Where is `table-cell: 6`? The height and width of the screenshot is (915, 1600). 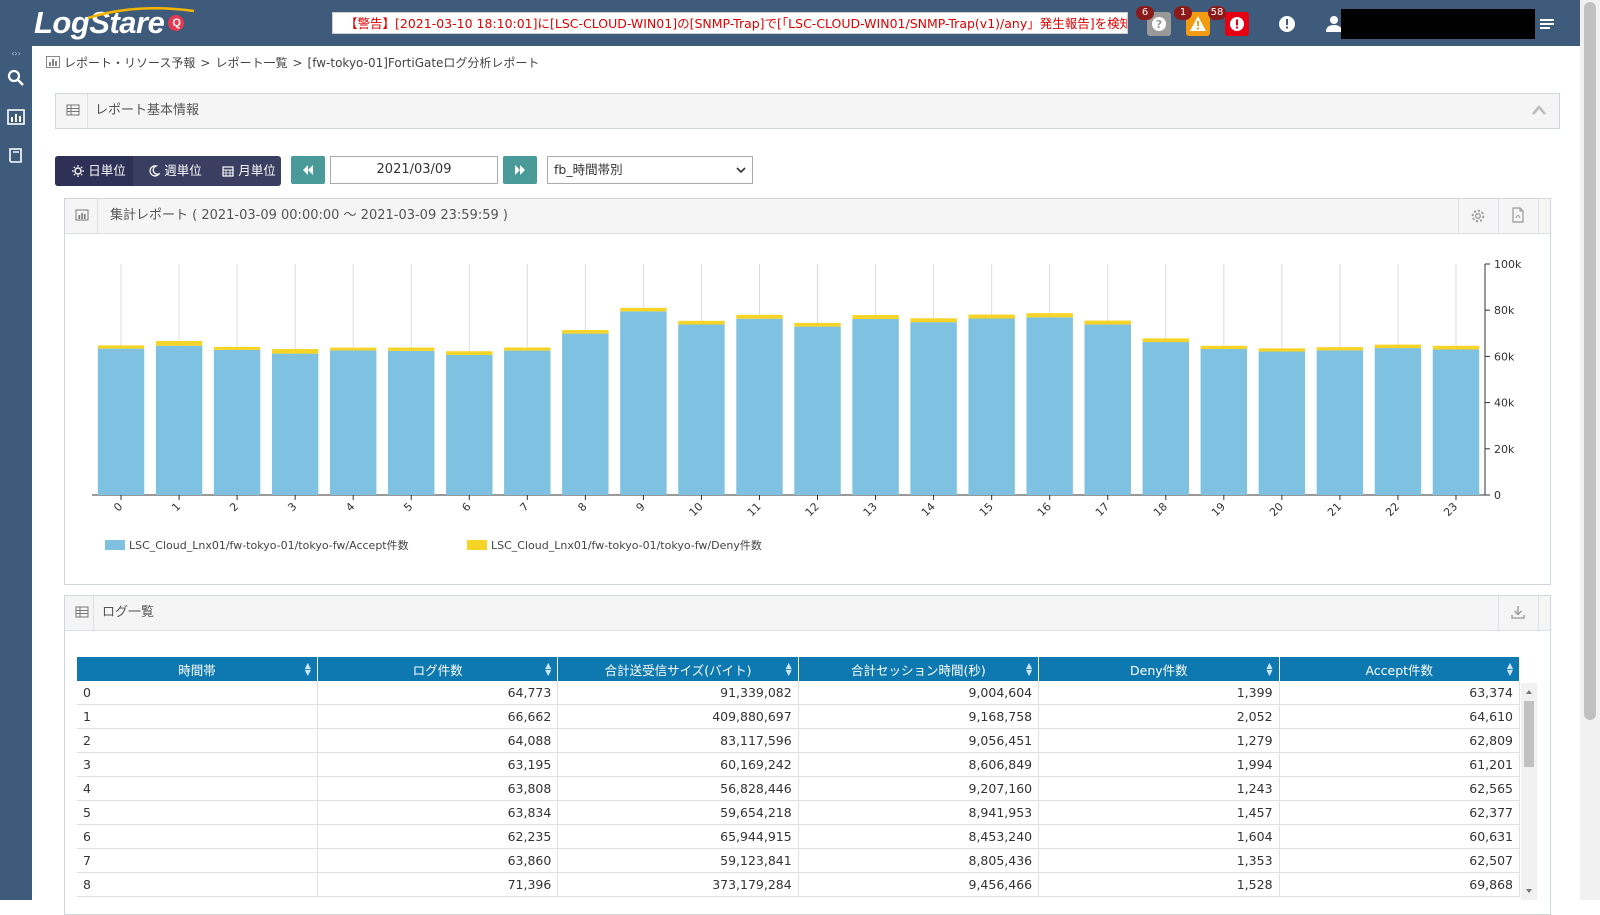
table-cell: 6 is located at coordinates (197, 836).